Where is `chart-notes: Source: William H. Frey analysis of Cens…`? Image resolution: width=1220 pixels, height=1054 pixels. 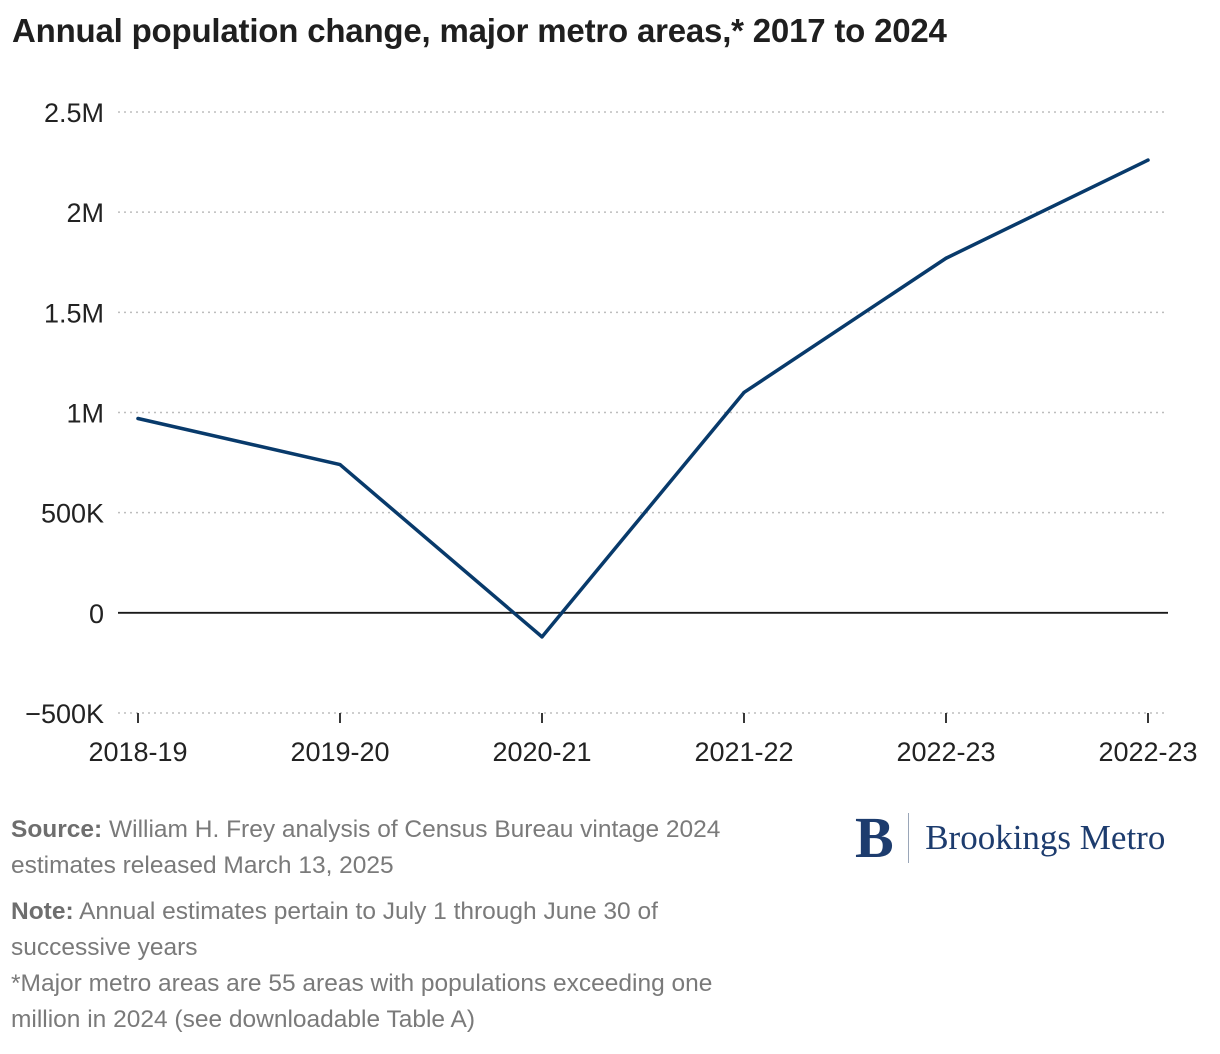
chart-notes: Source: William H. Frey analysis of Cens… is located at coordinates (396, 925).